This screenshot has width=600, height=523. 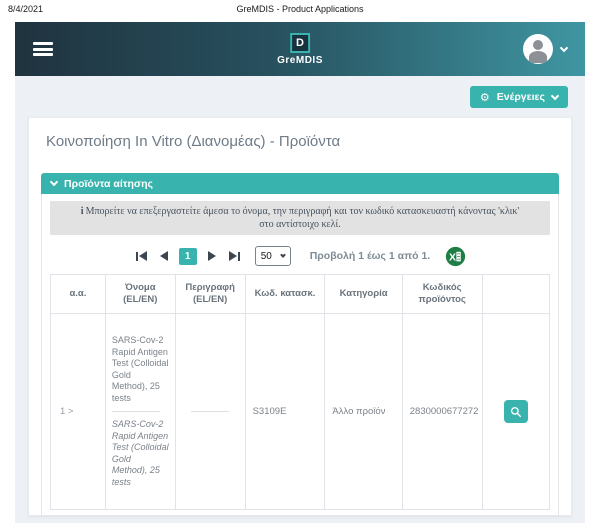 I want to click on actions-button: ⚙ Ενέργειες, so click(x=518, y=97).